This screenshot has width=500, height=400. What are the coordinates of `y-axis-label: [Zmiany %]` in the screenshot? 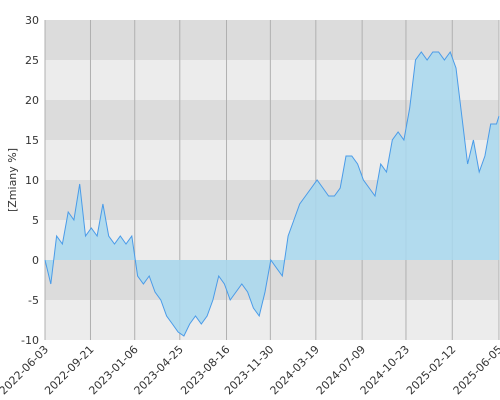 It's located at (12, 180).